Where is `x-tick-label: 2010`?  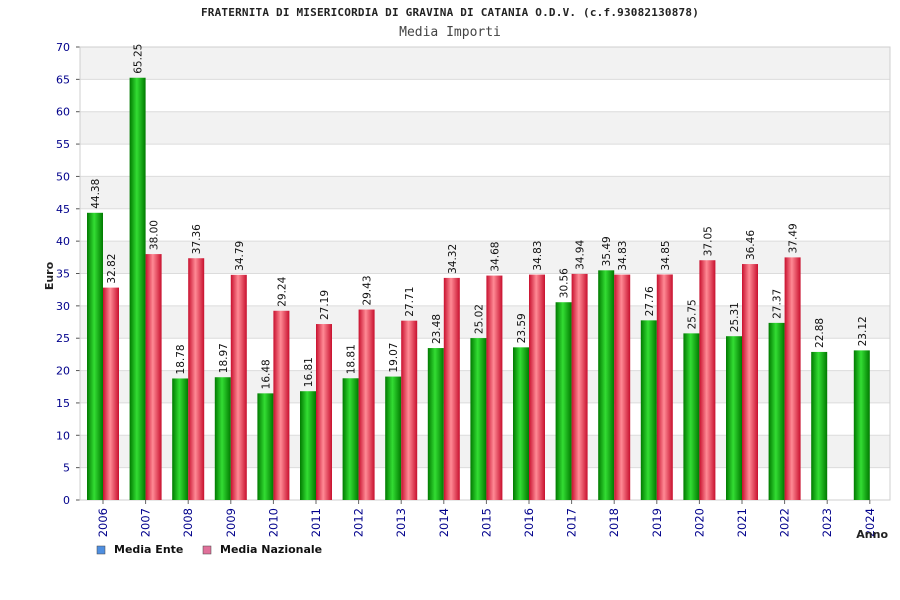
x-tick-label: 2010 is located at coordinates (273, 522).